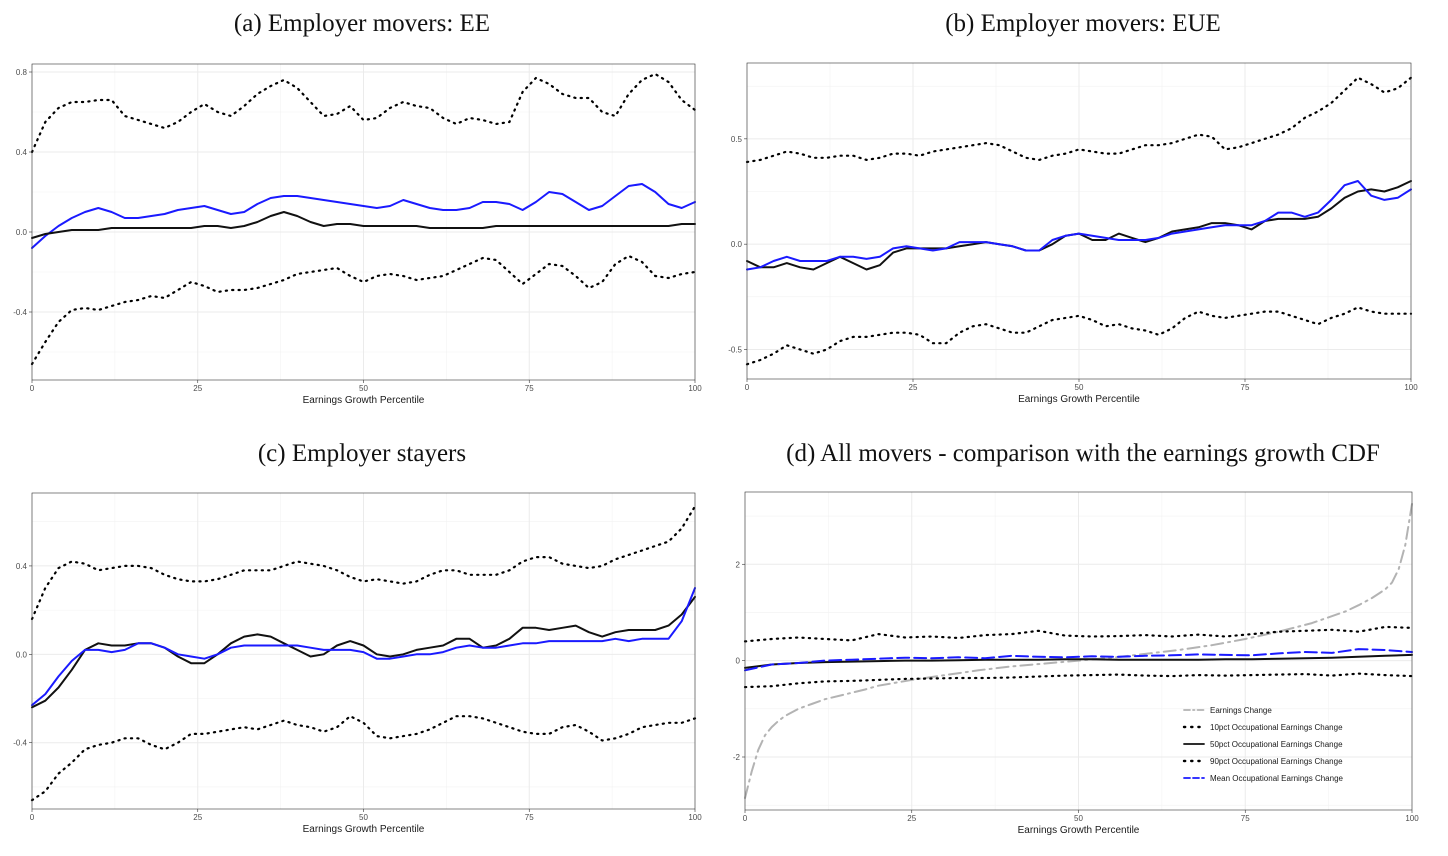 The image size is (1448, 856). What do you see at coordinates (1276, 744) in the screenshot?
I see `legend-label-d-2: 50pct Occupational Earnings Change` at bounding box center [1276, 744].